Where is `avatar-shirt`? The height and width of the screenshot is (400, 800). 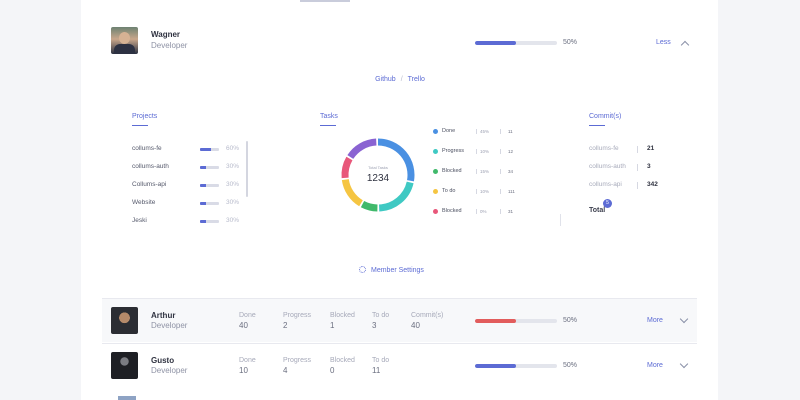
avatar-shirt is located at coordinates (124, 49).